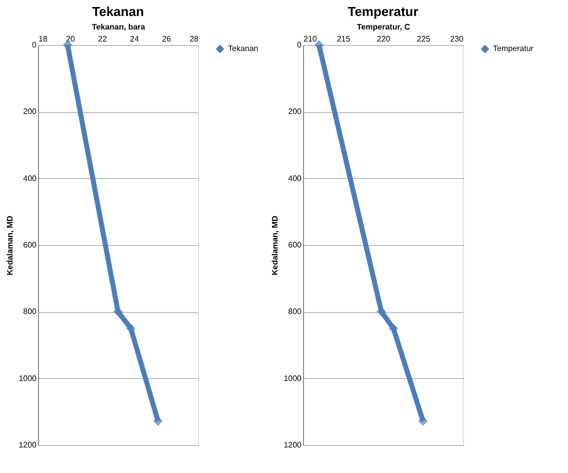 Image resolution: width=568 pixels, height=473 pixels. What do you see at coordinates (195, 39) in the screenshot?
I see `x-tick-label: 28` at bounding box center [195, 39].